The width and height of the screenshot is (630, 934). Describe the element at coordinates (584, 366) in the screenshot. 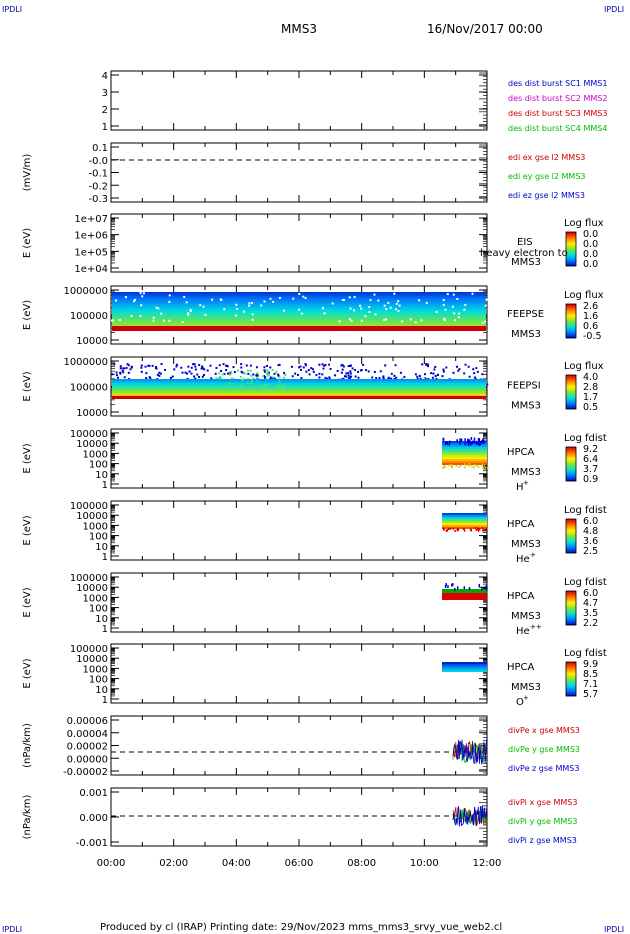

I see `colorbar-title: Log flux` at that location.